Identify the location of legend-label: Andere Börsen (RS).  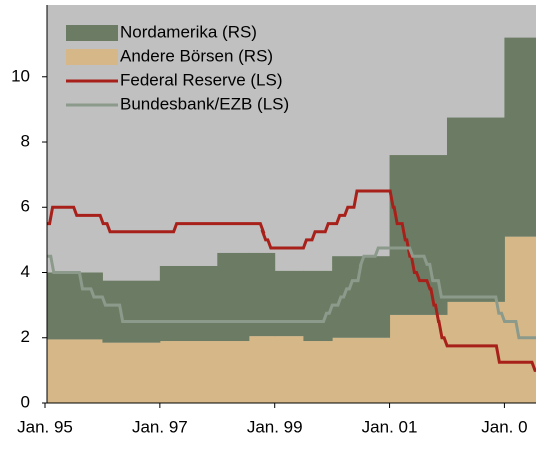
(196, 55).